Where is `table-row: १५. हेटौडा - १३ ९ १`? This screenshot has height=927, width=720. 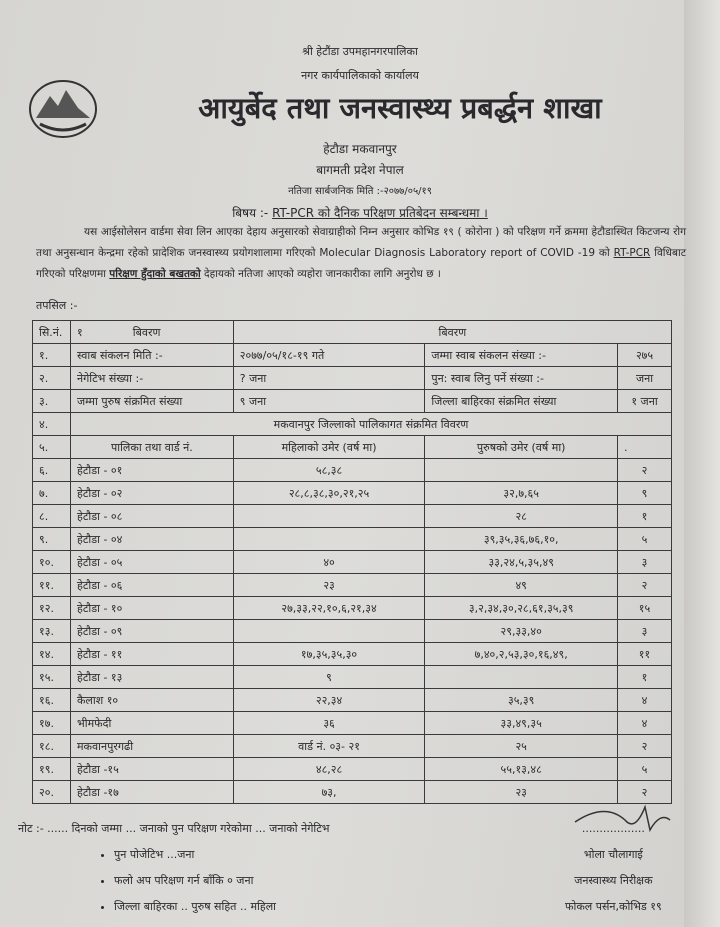
table-row: १५. हेटौडा - १३ ९ १ is located at coordinates (352, 677).